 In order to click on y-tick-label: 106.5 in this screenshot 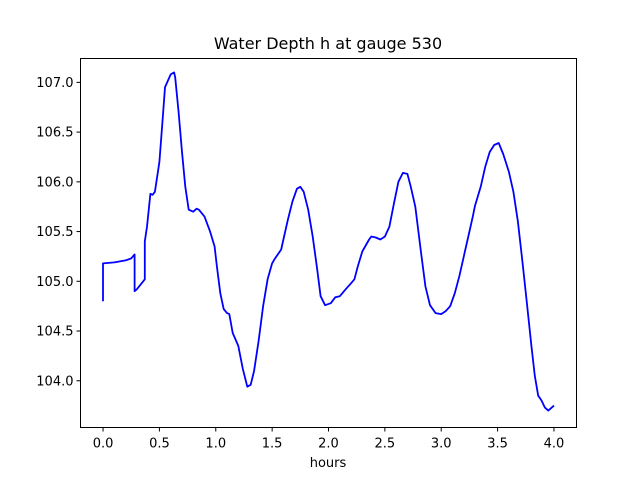, I will do `click(54, 133)`.